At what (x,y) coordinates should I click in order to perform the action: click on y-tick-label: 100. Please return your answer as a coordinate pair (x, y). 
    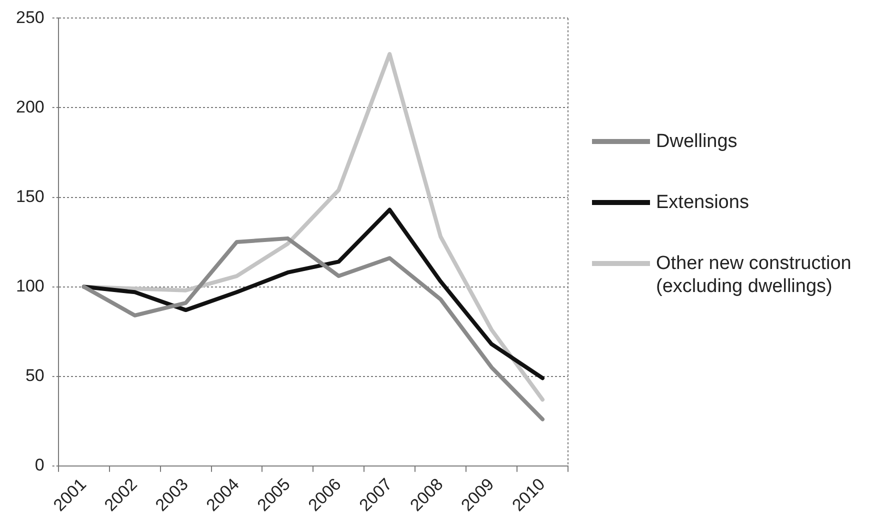
    Looking at the image, I should click on (30, 286).